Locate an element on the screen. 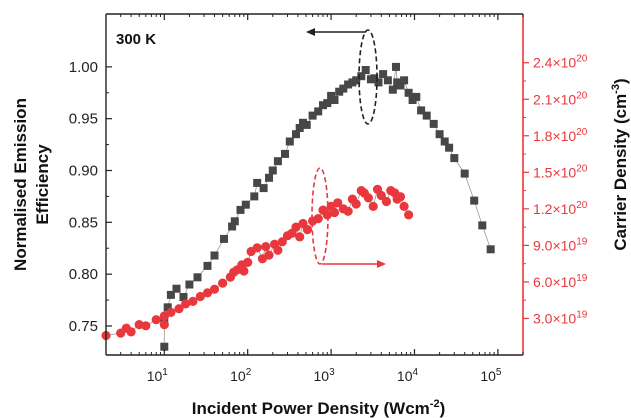 Image resolution: width=631 pixels, height=418 pixels. y-right-tick-label: 6.0×10¹⁹ is located at coordinates (560, 281).